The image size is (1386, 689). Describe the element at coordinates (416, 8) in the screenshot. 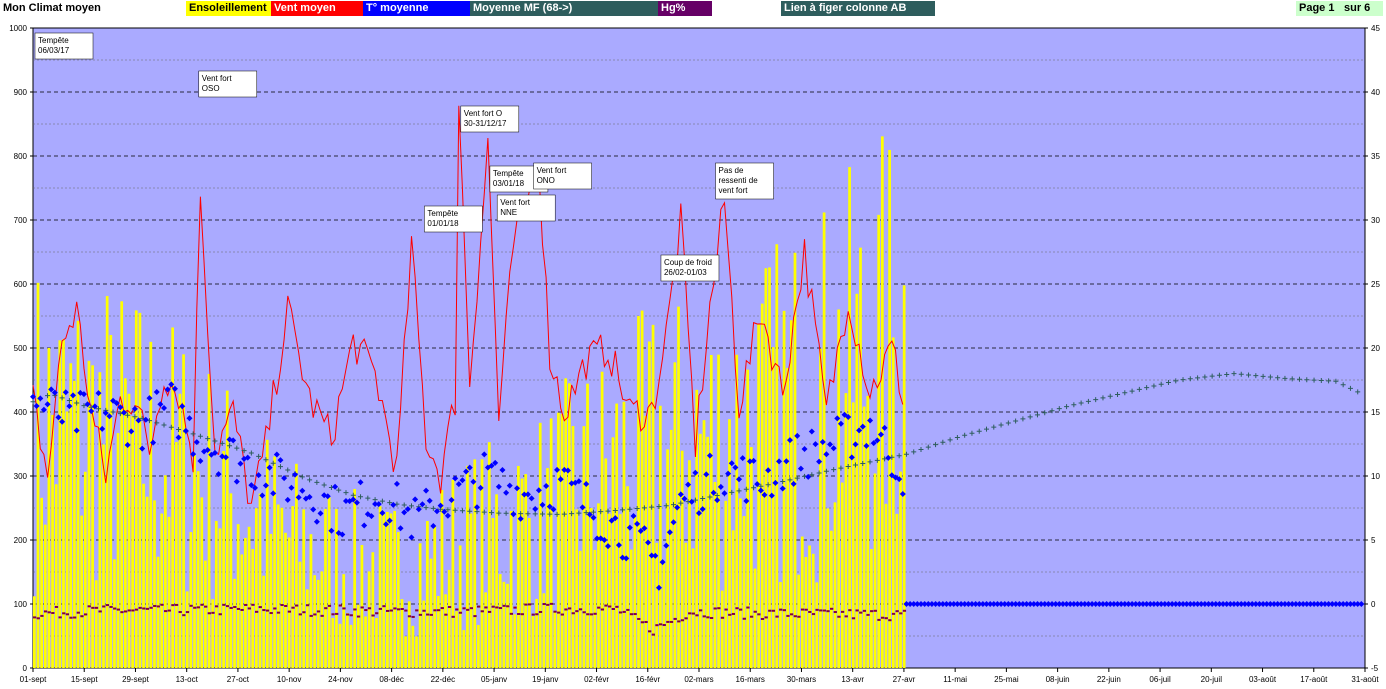

I see `legend-temperature: T° moyenne` at that location.